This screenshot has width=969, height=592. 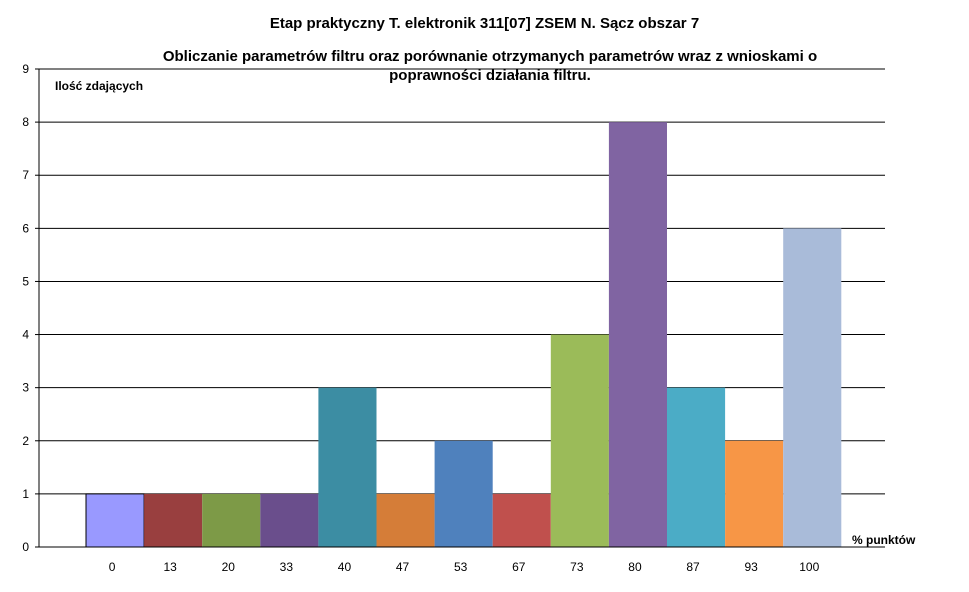 What do you see at coordinates (112, 567) in the screenshot?
I see `x-tick-label: 0` at bounding box center [112, 567].